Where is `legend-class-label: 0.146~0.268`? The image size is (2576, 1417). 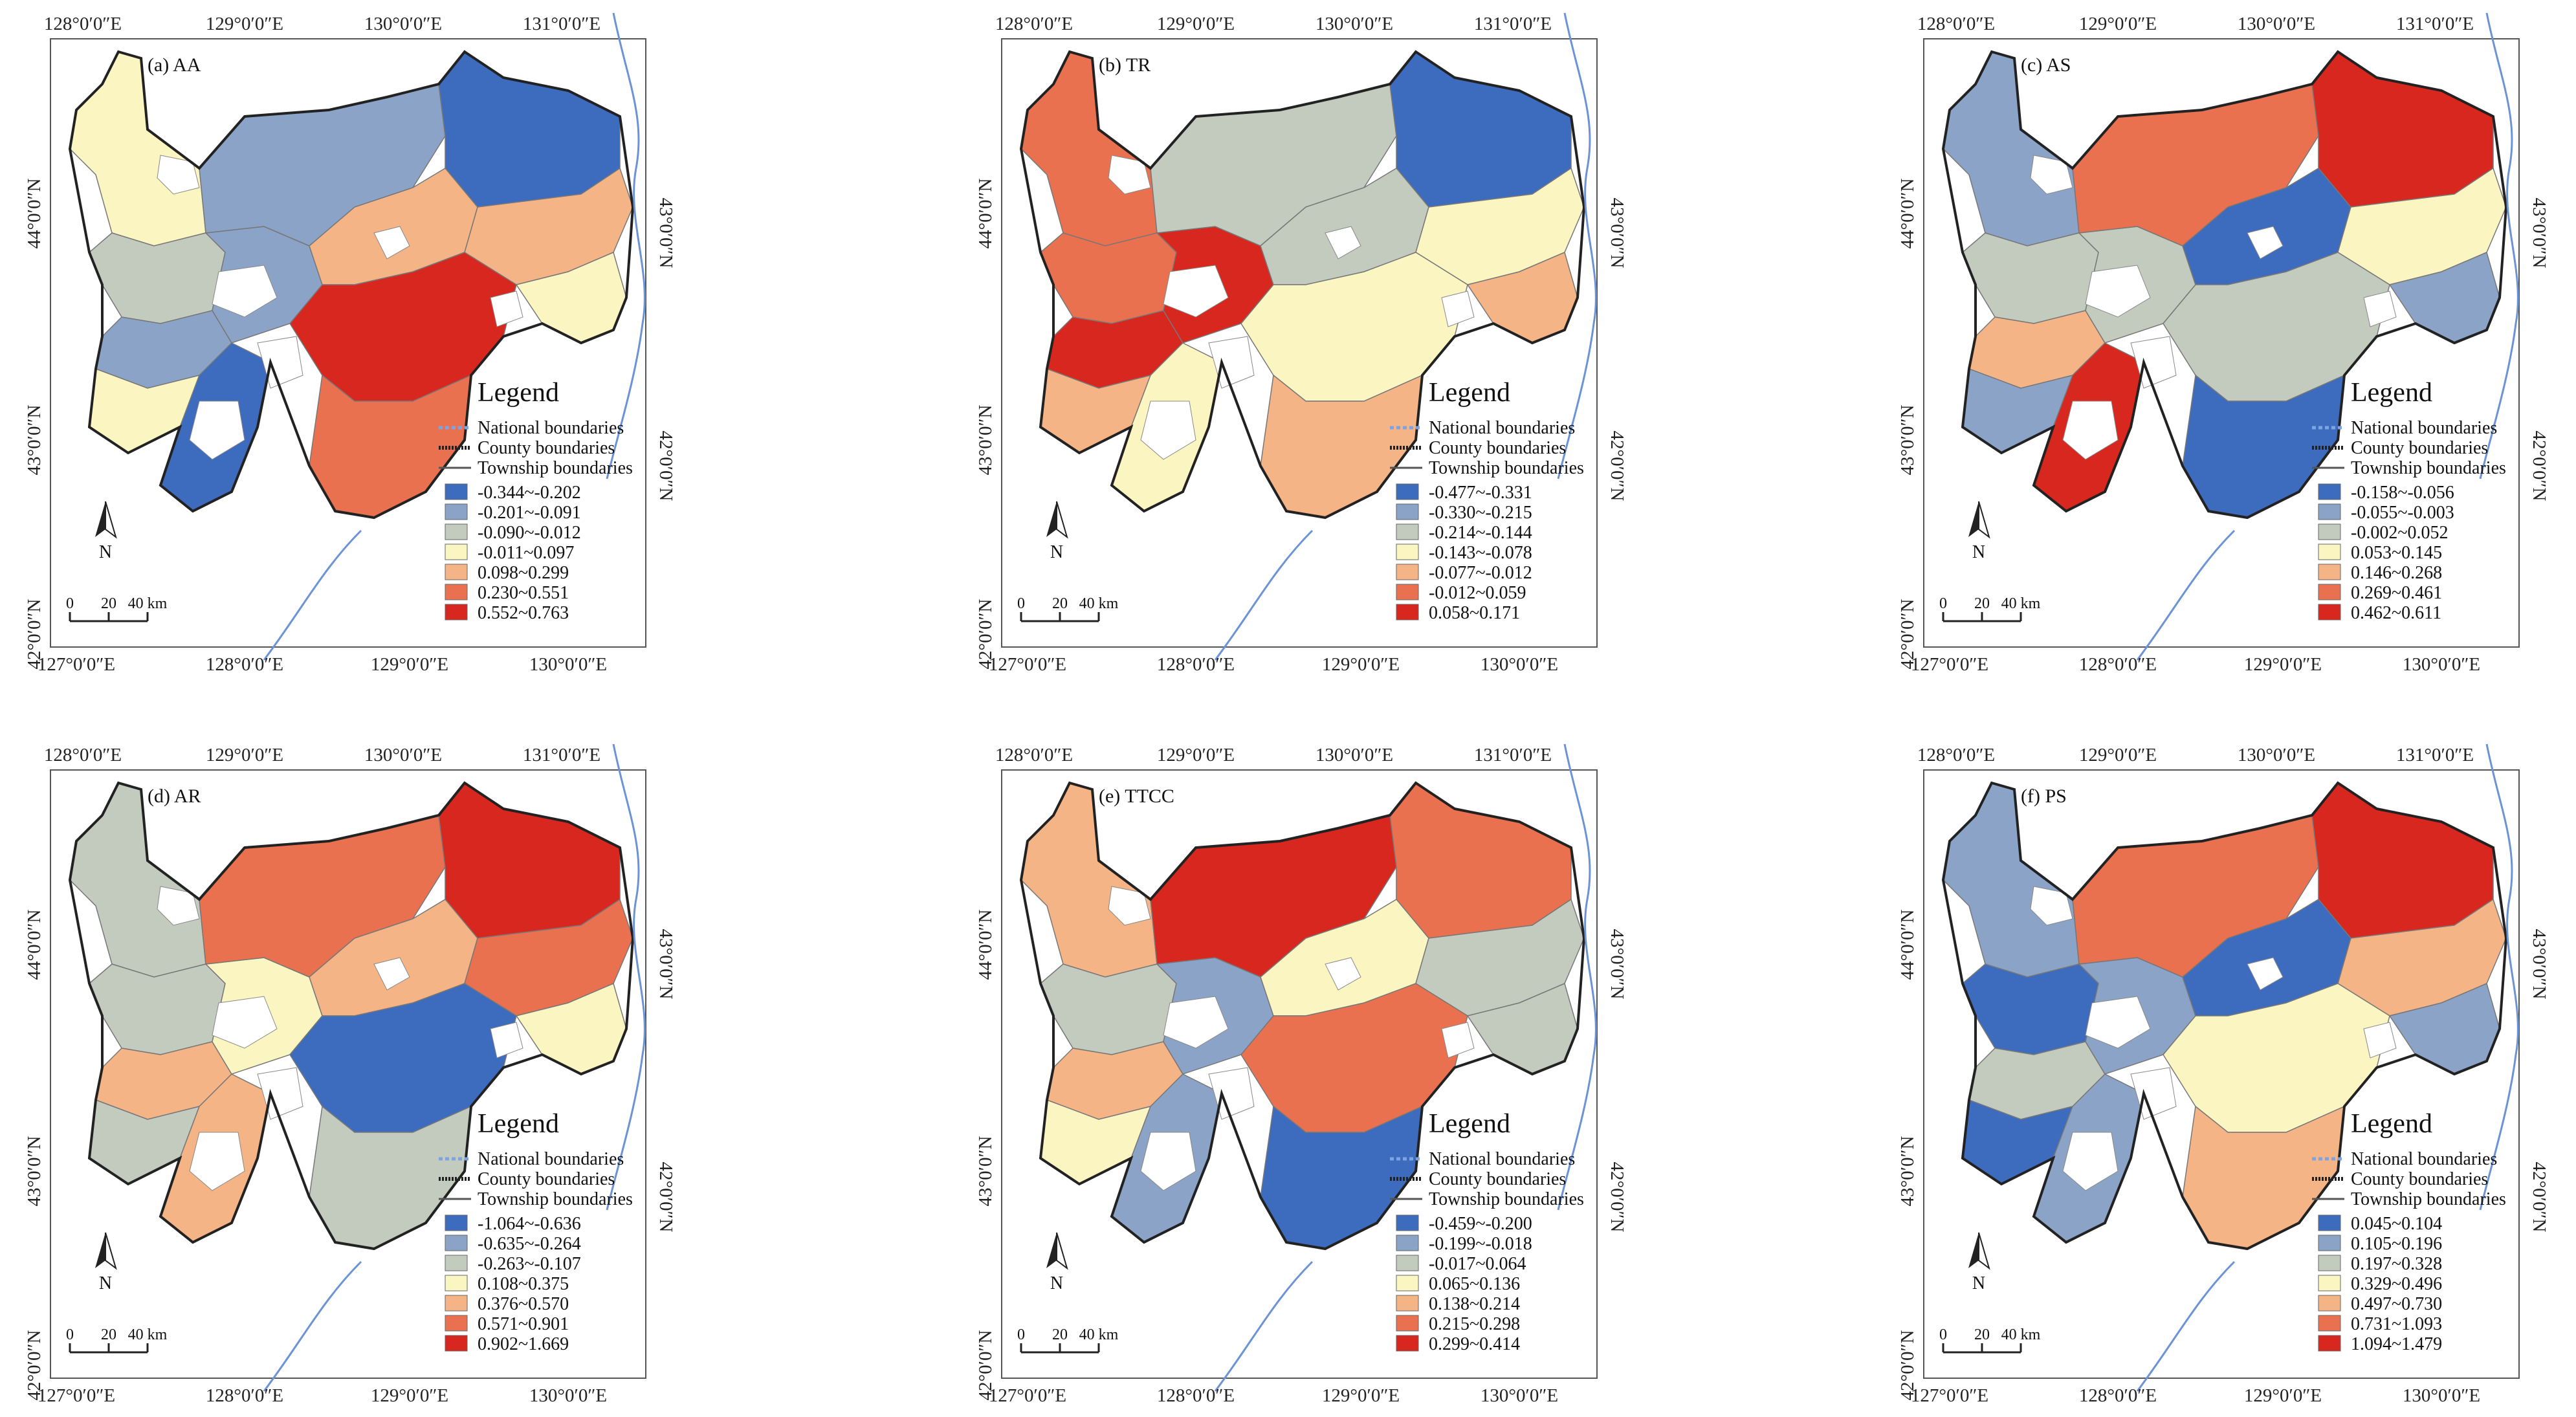
legend-class-label: 0.146~0.268 is located at coordinates (2396, 573).